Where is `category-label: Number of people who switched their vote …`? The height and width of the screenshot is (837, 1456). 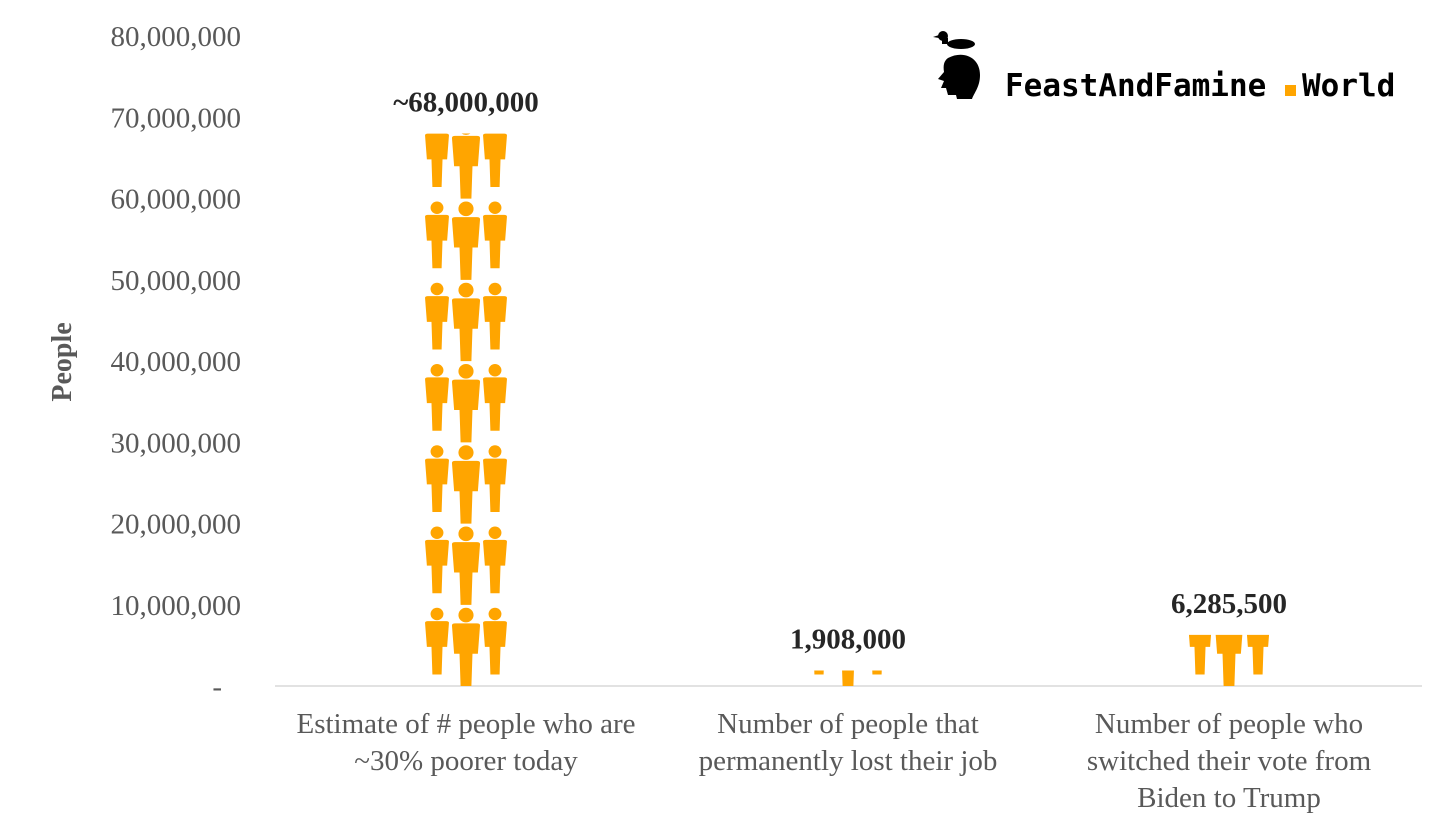 category-label: Number of people who switched their vote … is located at coordinates (1229, 761).